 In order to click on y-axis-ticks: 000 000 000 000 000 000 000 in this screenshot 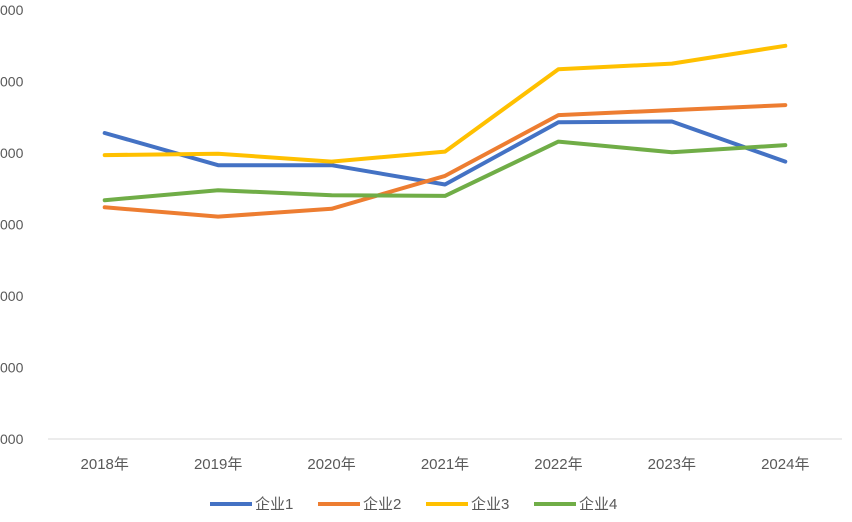, I will do `click(12, 224)`.